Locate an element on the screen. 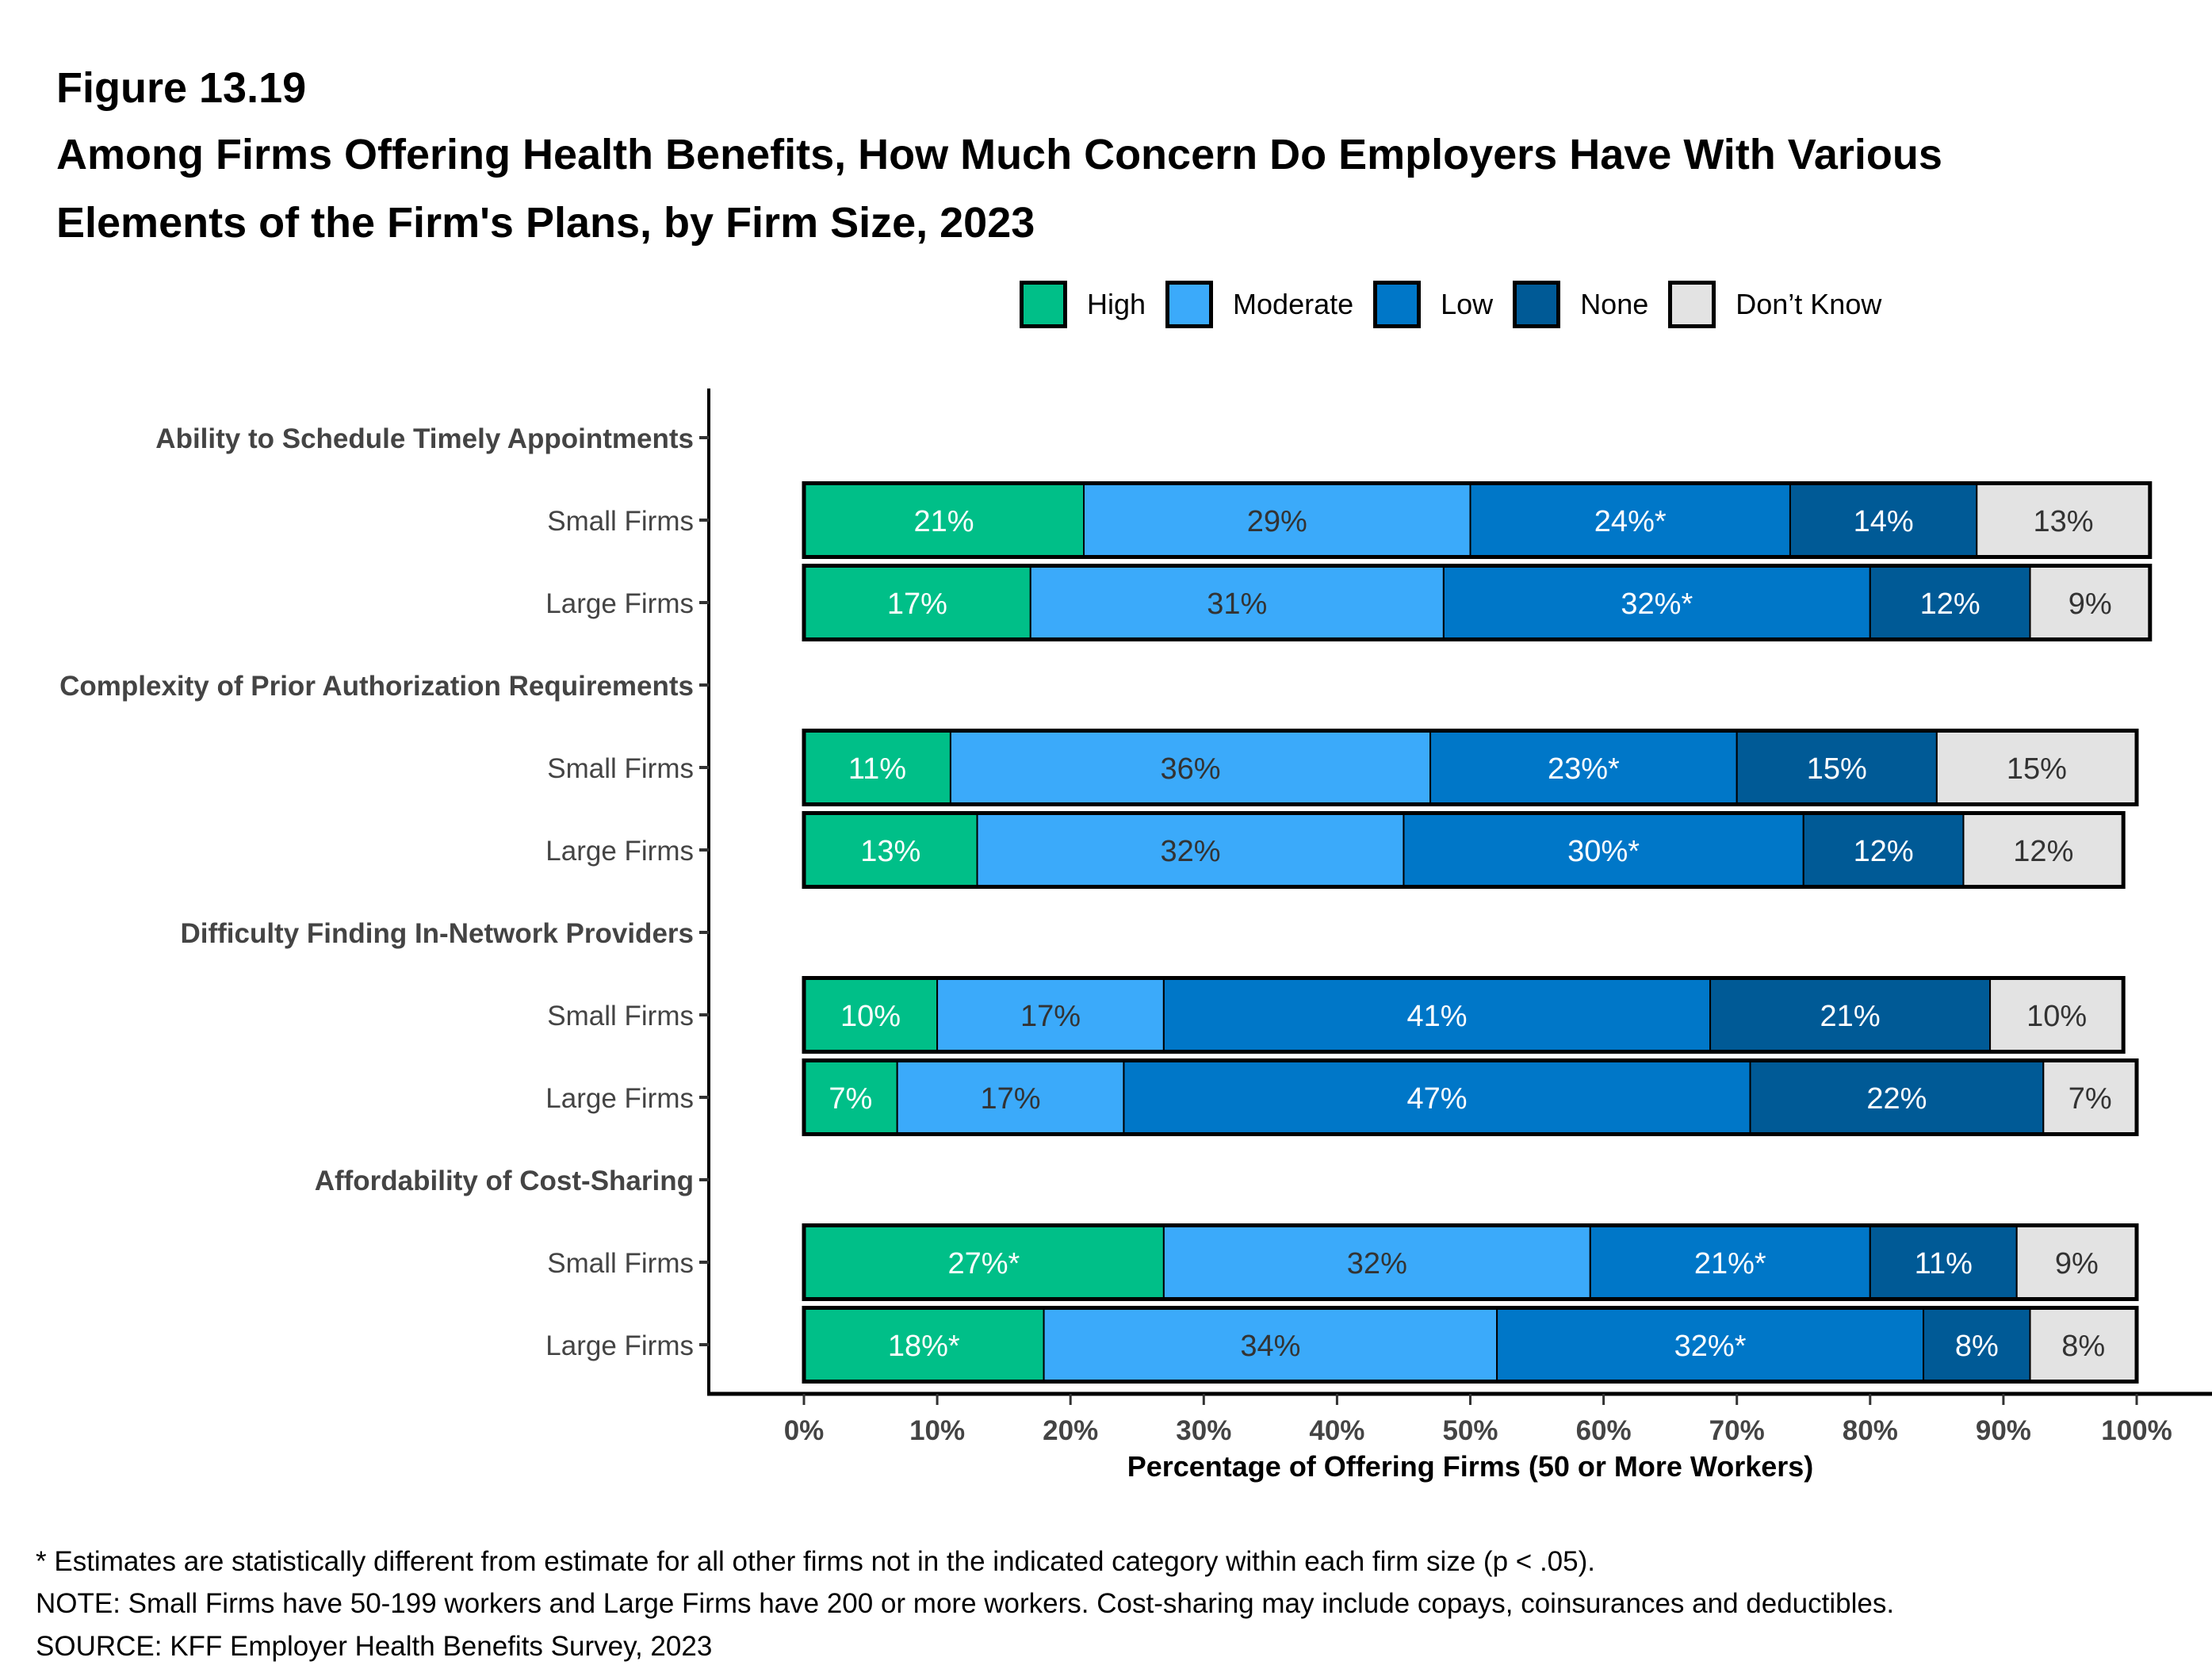 Image resolution: width=2212 pixels, height=1665 pixels. data-label: 34% is located at coordinates (1270, 1346).